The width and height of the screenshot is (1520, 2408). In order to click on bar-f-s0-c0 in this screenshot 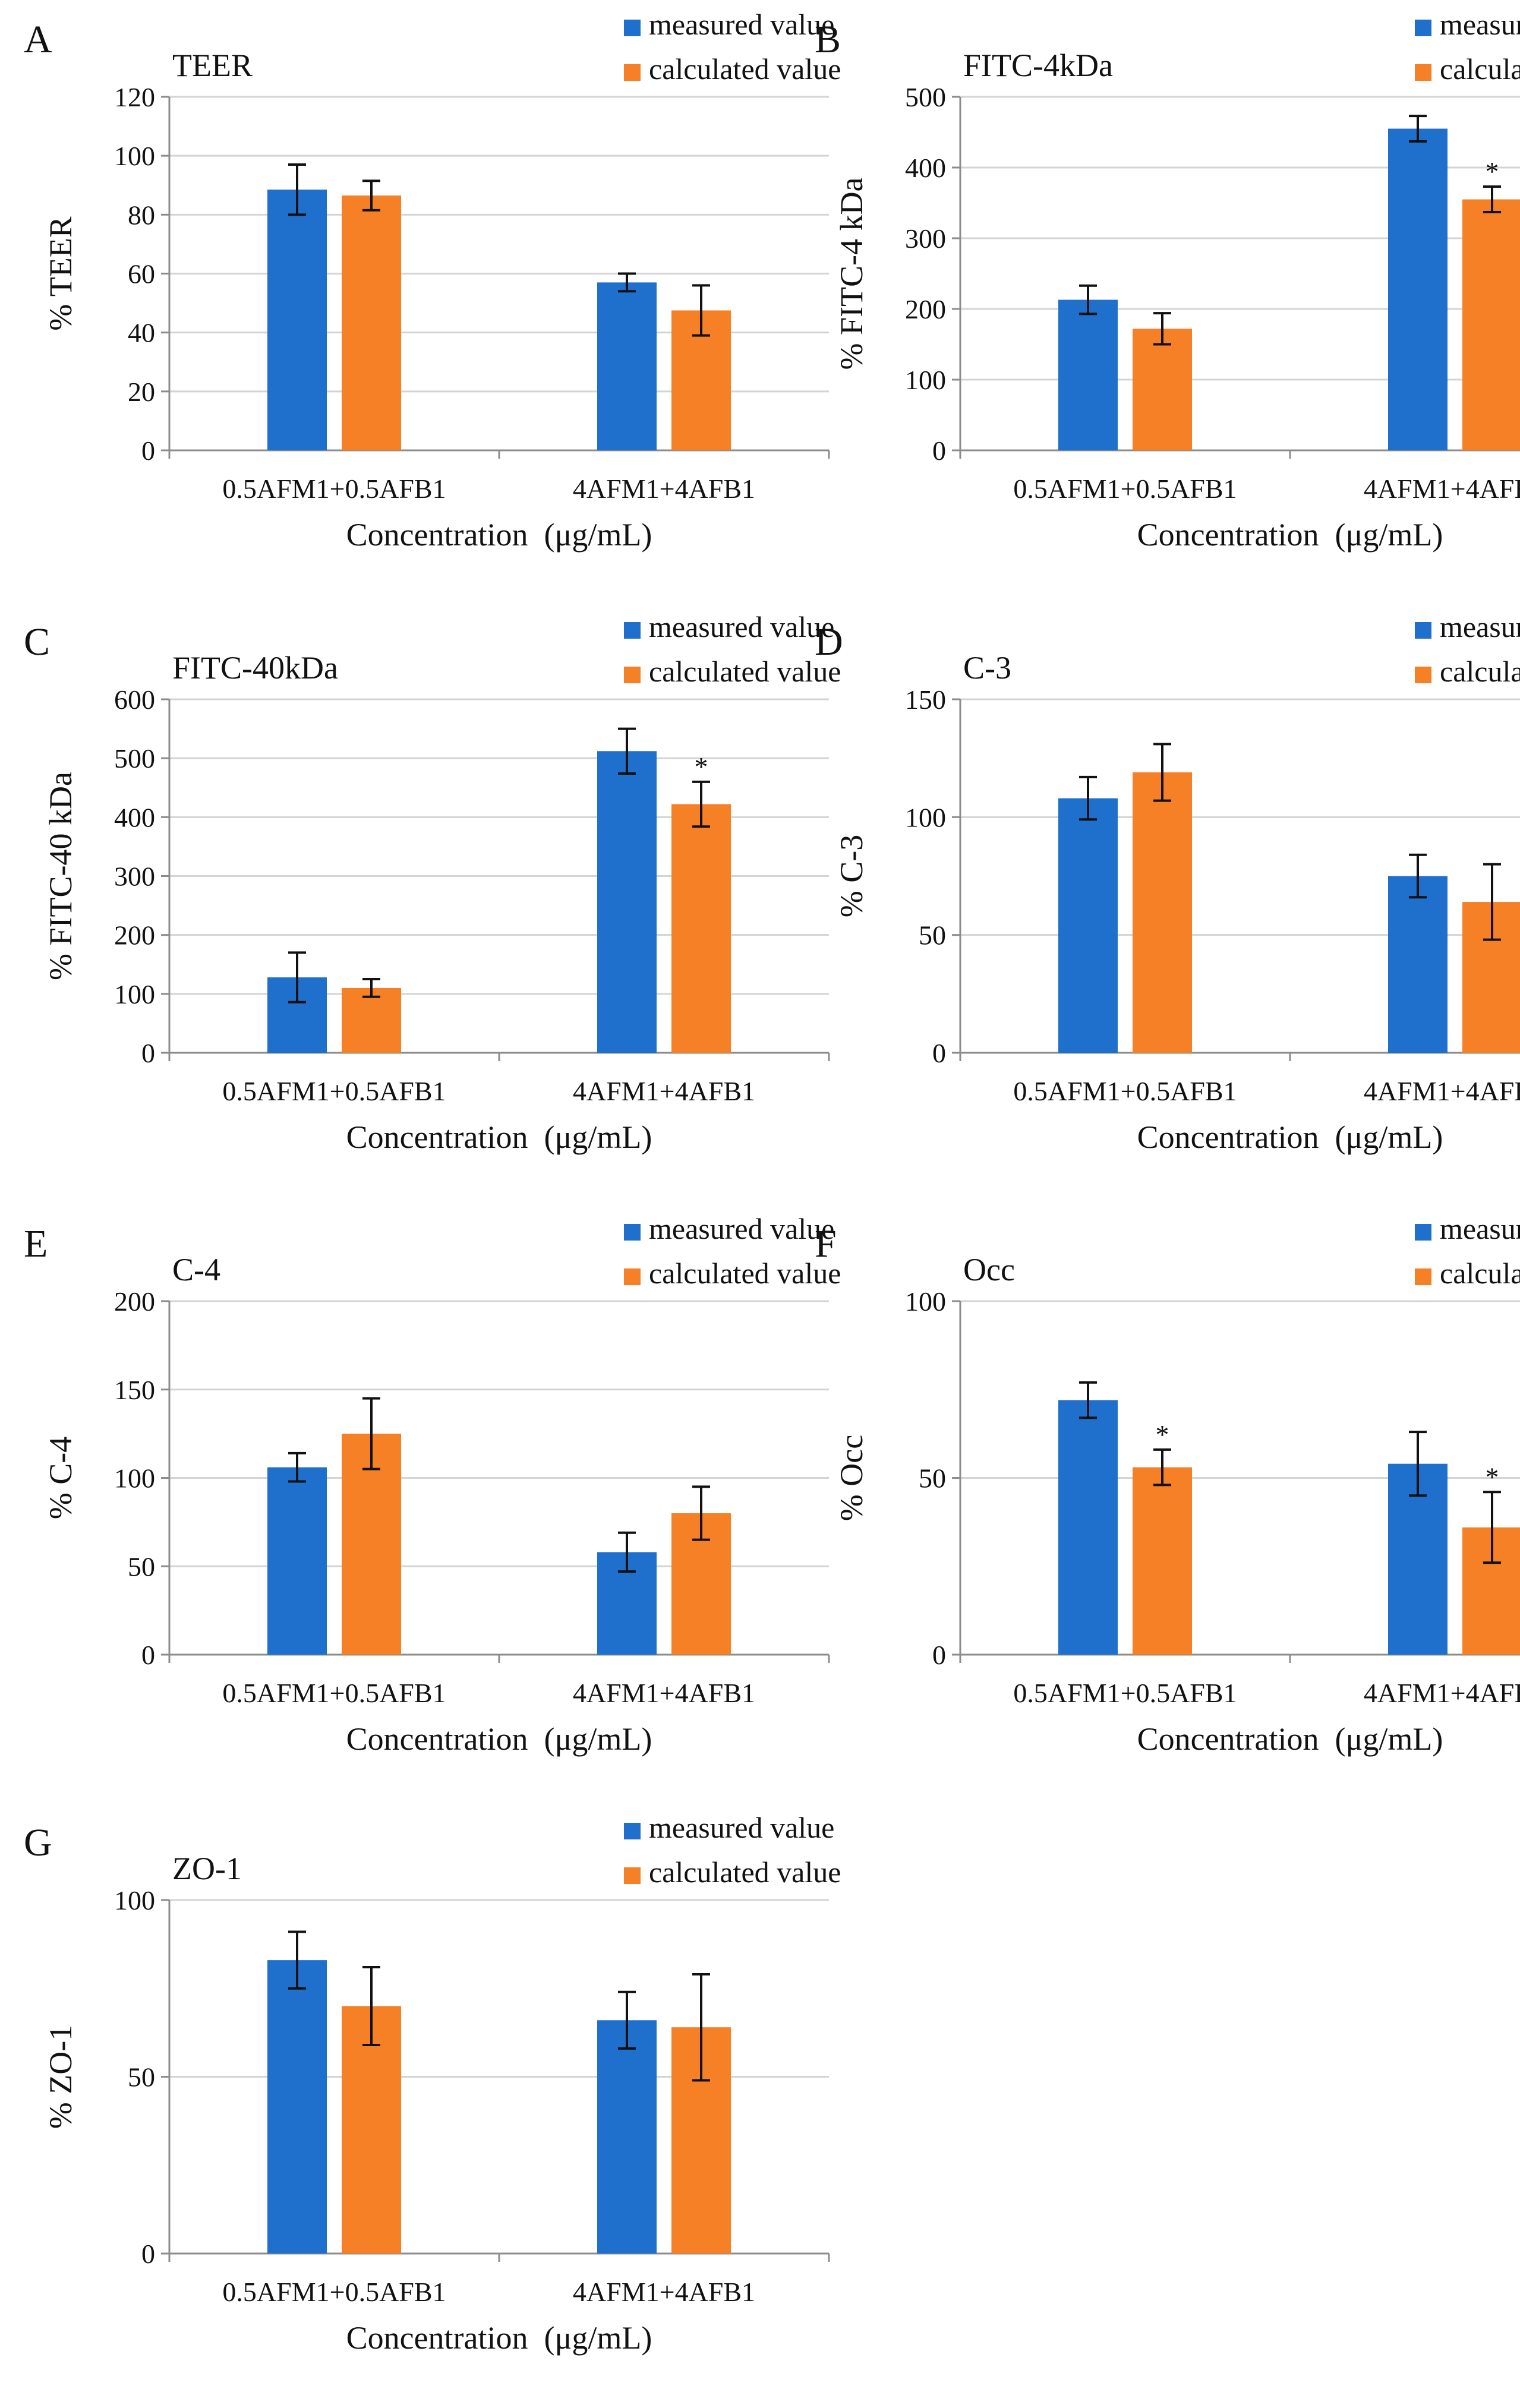, I will do `click(1088, 1528)`.